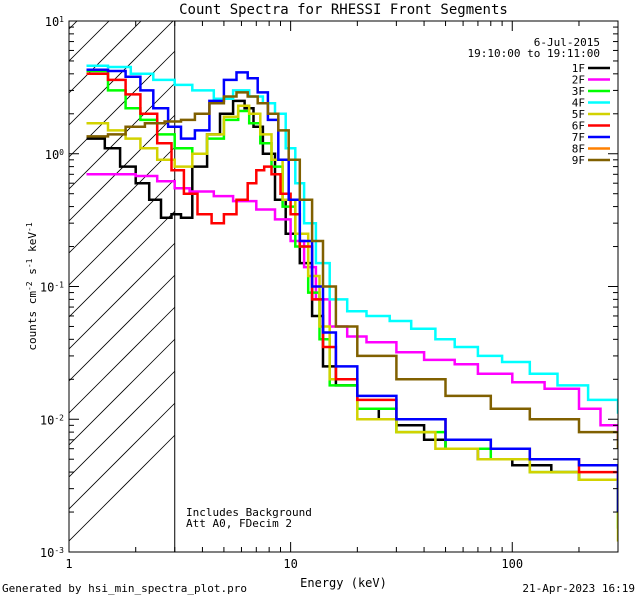 This screenshot has height=600, width=640. Describe the element at coordinates (32, 274) in the screenshot. I see `y-label-s: s` at that location.